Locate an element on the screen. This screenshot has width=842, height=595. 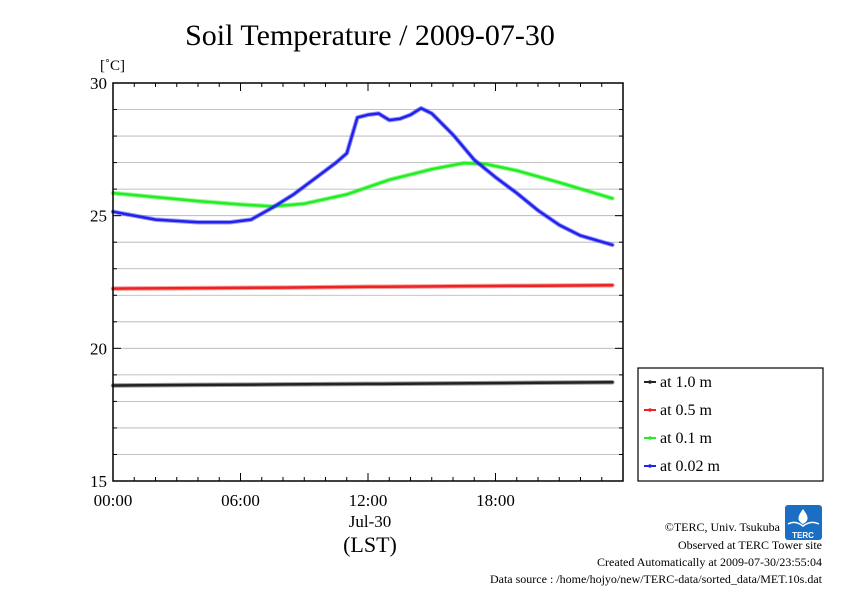
x-tick-label: 18:00 is located at coordinates (495, 500).